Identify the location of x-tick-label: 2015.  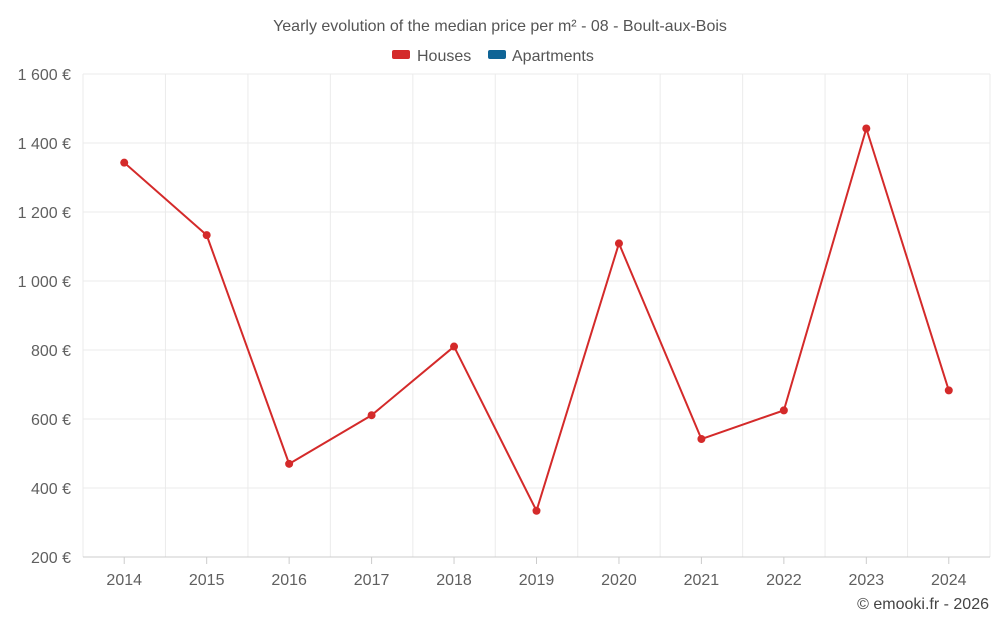
(207, 580).